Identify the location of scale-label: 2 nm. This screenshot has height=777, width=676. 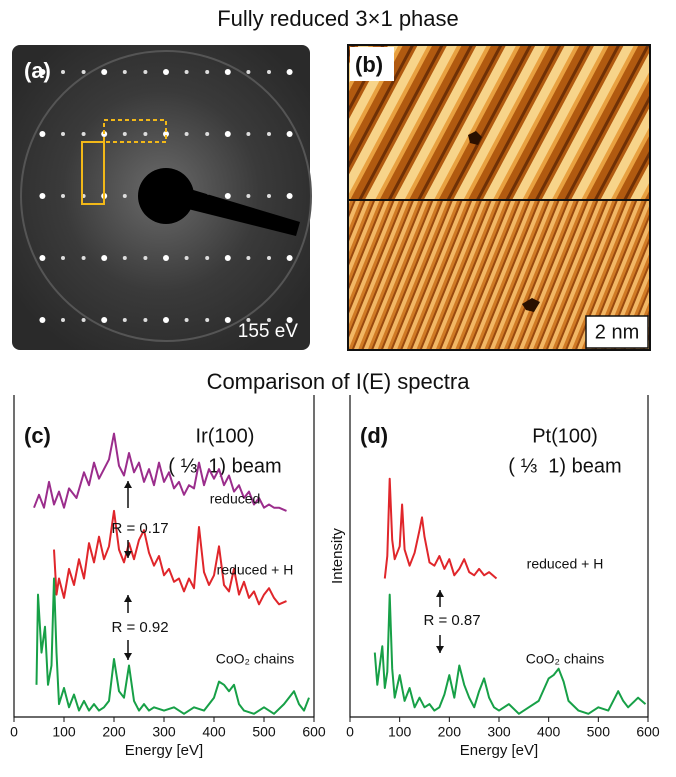
(617, 332).